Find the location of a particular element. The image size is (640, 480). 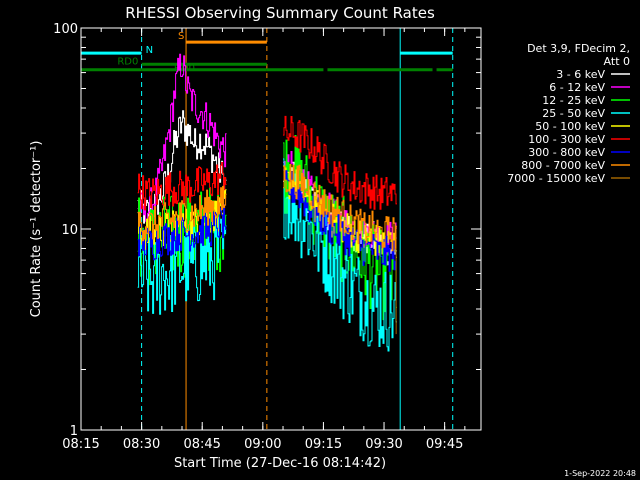

legend-label-8: 7000 - 15000 keV is located at coordinates (556, 178).